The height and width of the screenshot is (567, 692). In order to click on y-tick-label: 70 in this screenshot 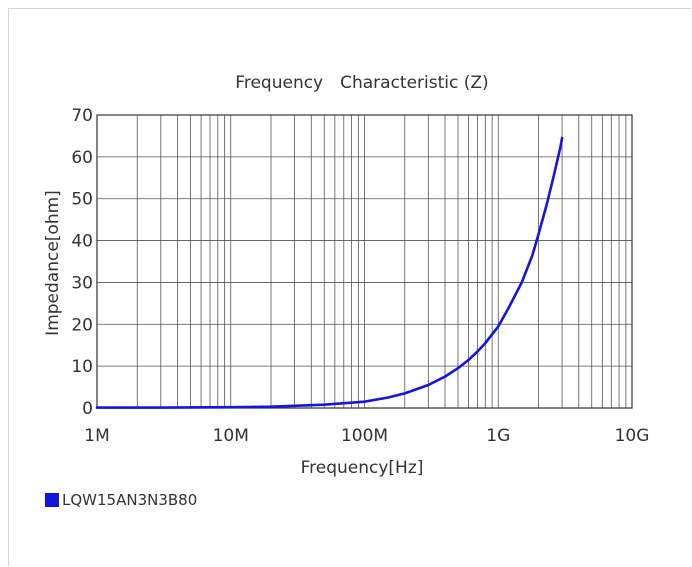, I will do `click(82, 116)`.